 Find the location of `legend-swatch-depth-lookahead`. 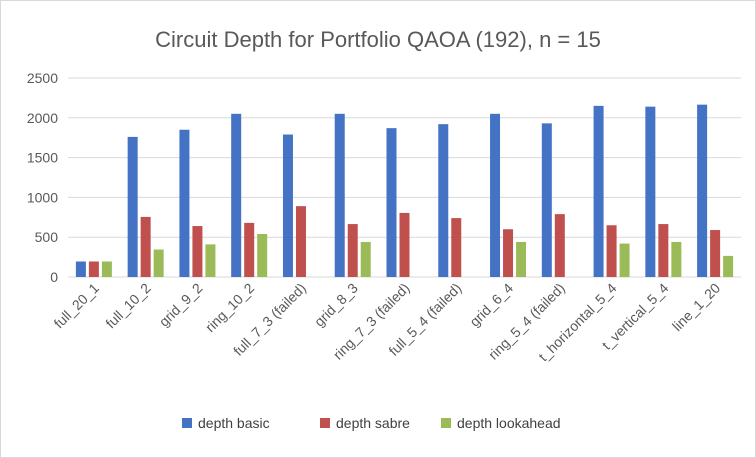

legend-swatch-depth-lookahead is located at coordinates (446, 423).